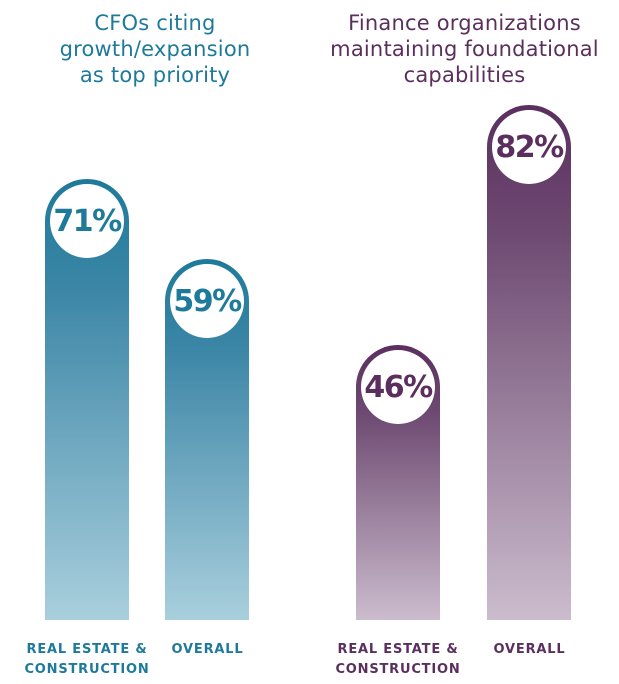  Describe the element at coordinates (155, 23) in the screenshot. I see `left-title-line-1: CFOs citing` at that location.